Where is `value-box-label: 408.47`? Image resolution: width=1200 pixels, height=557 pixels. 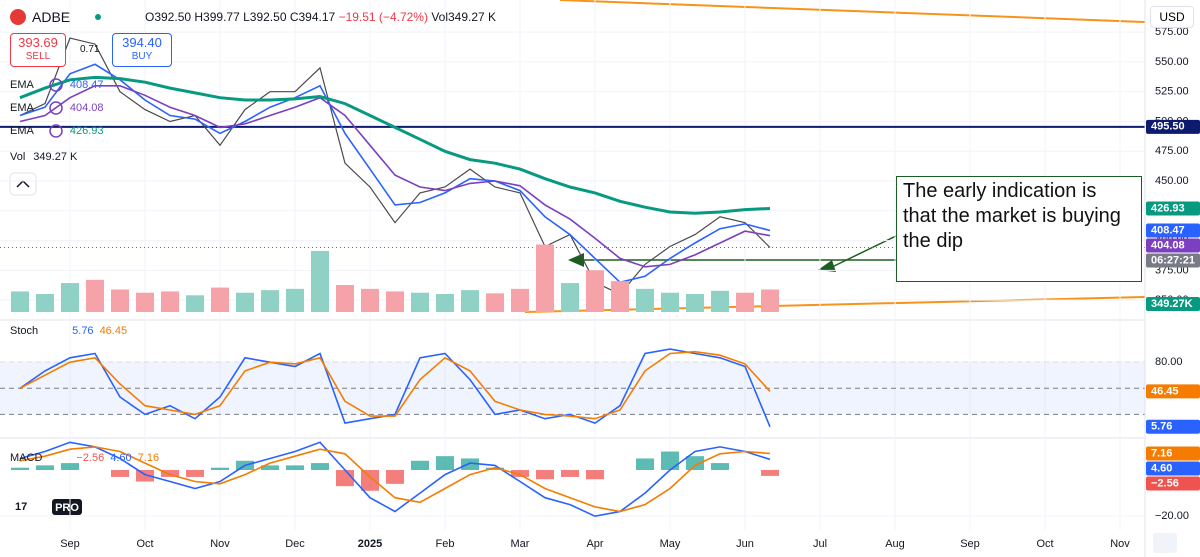 value-box-label: 408.47 is located at coordinates (1168, 230).